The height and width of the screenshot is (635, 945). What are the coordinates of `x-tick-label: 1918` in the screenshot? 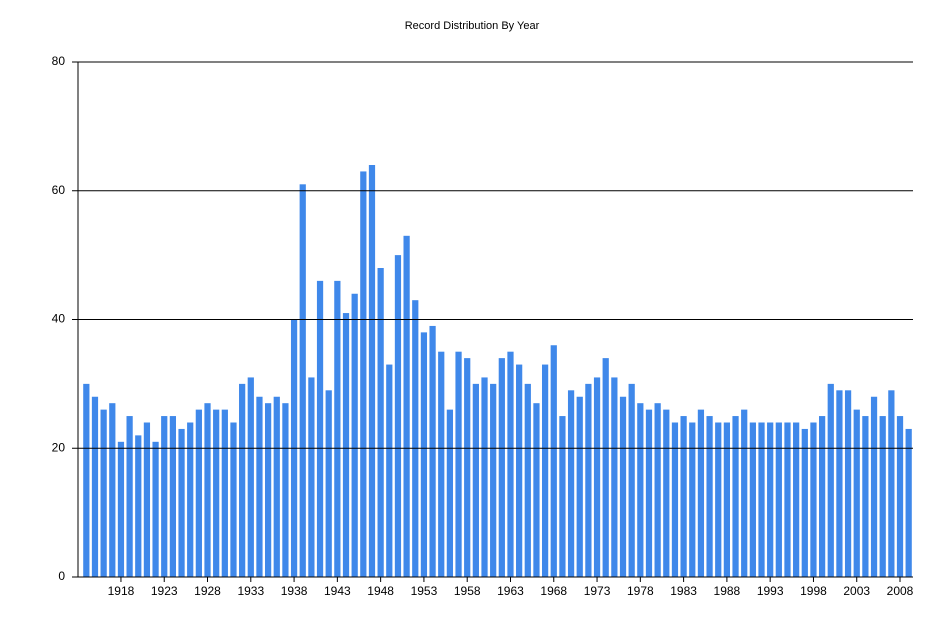 It's located at (121, 591).